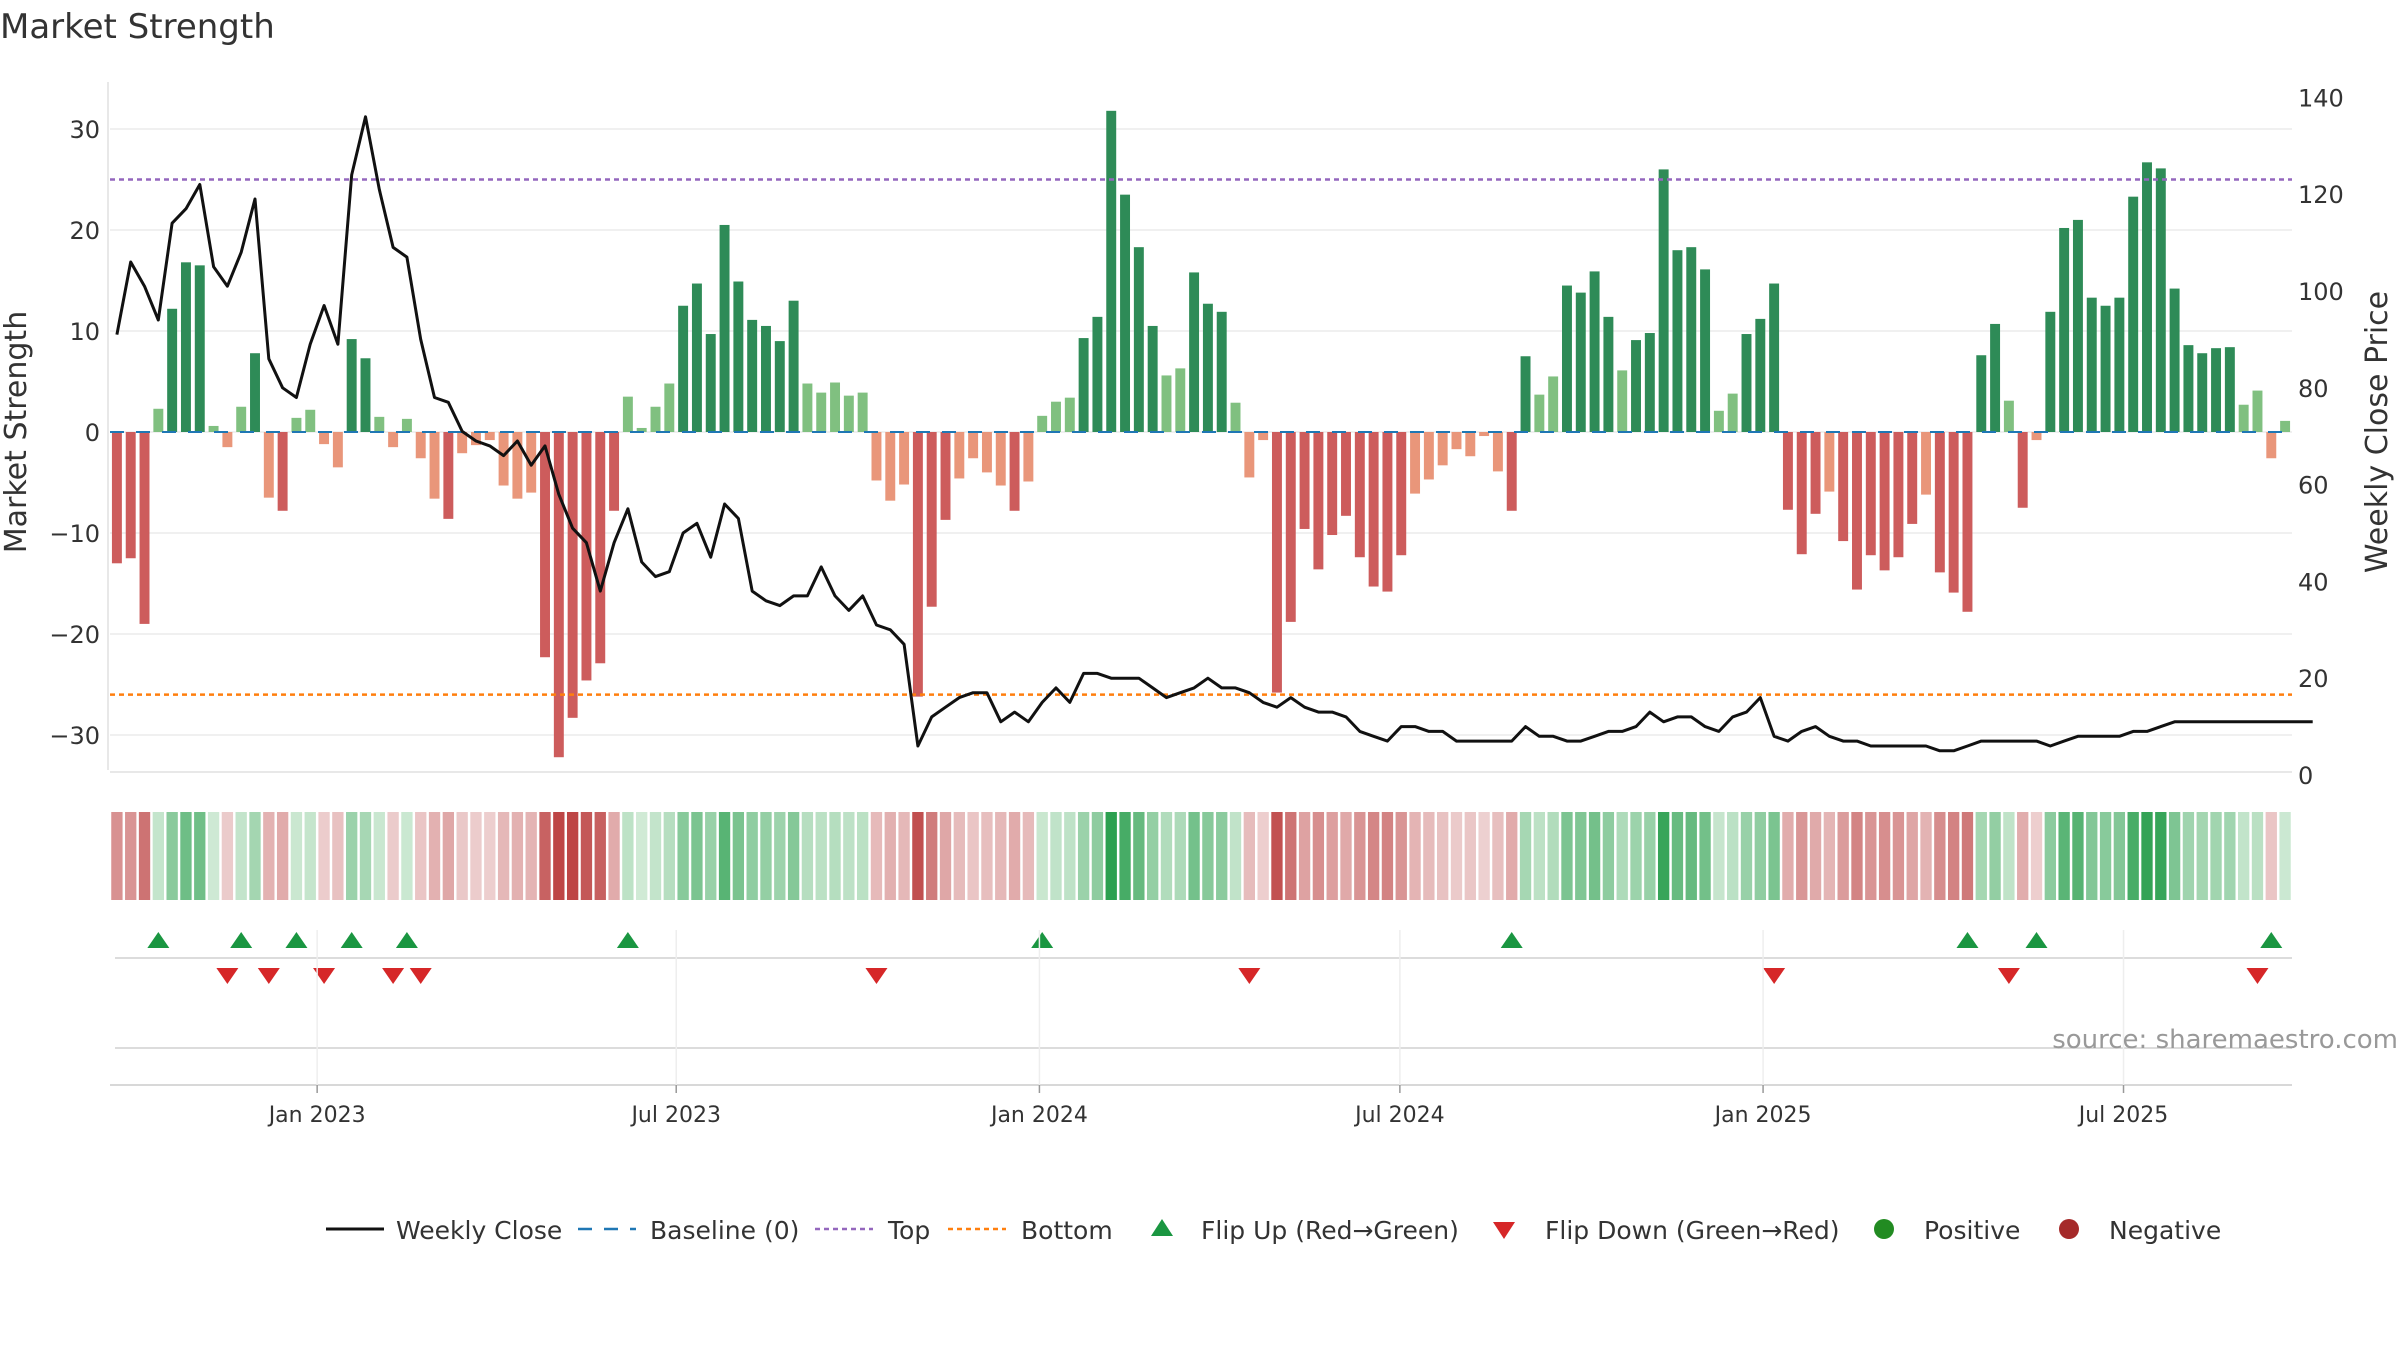 Image resolution: width=2400 pixels, height=1350 pixels. I want to click on x-tick-label: Jan 2024, so click(1038, 1115).